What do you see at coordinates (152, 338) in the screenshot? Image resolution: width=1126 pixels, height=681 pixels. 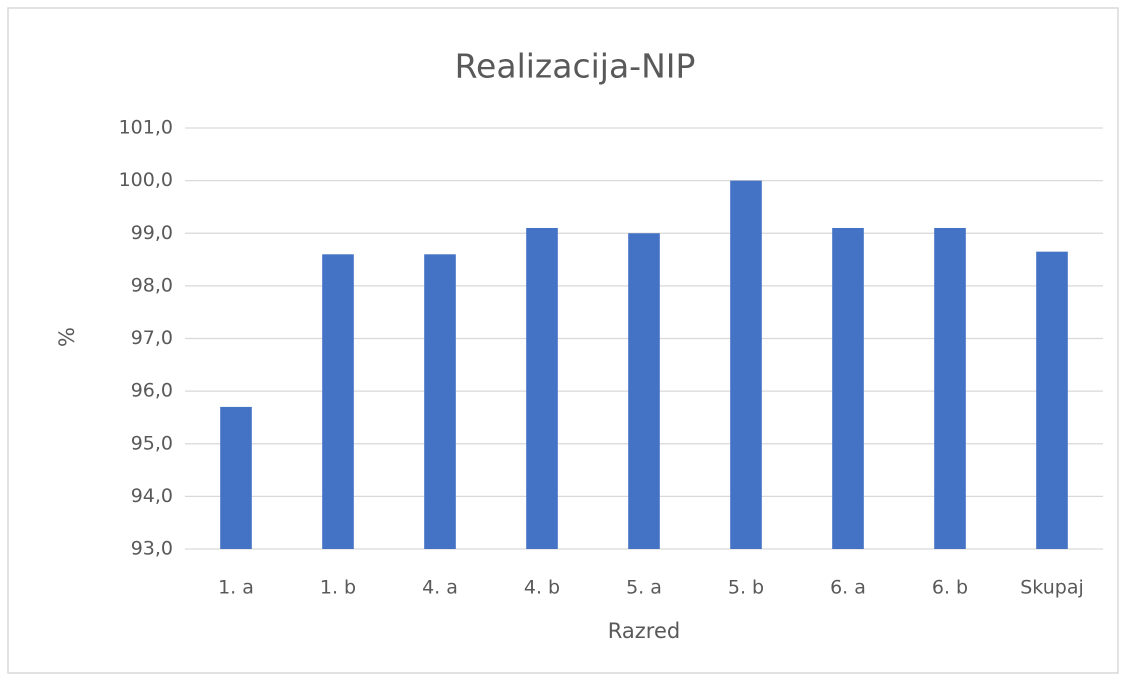 I see `y-tick-label: 97,0` at bounding box center [152, 338].